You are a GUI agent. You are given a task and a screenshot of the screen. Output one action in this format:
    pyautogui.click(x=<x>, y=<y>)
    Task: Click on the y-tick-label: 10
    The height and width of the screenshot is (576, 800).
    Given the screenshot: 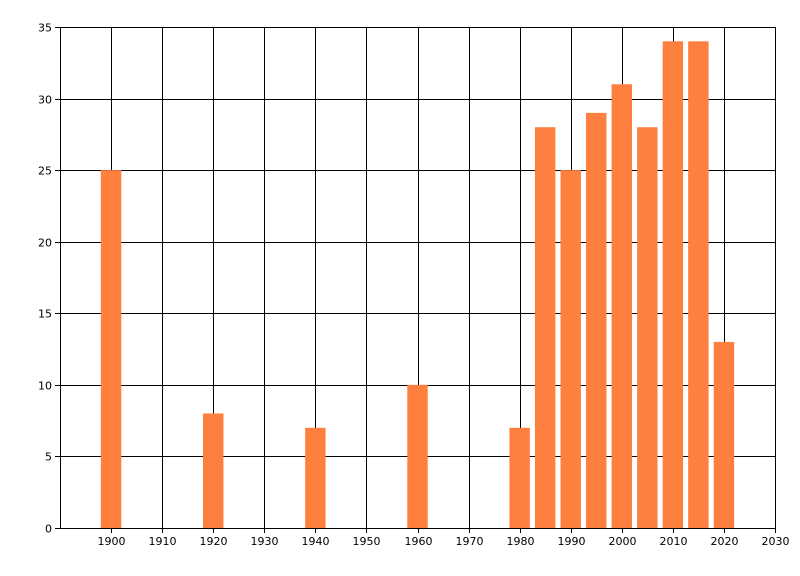 What is the action you would take?
    pyautogui.click(x=45, y=386)
    